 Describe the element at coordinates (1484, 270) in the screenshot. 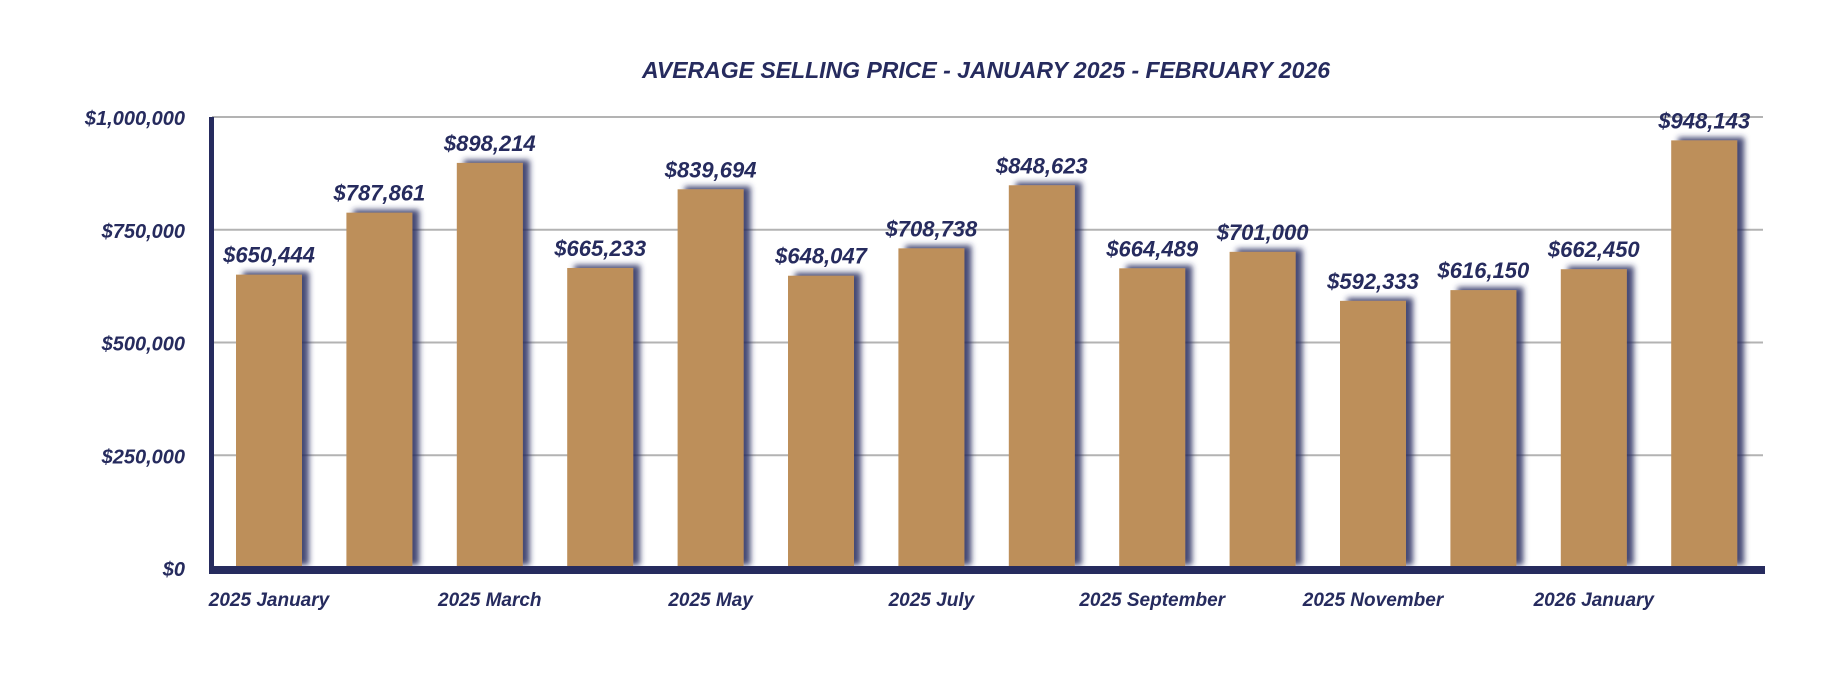

I see `data-label: $616,150` at that location.